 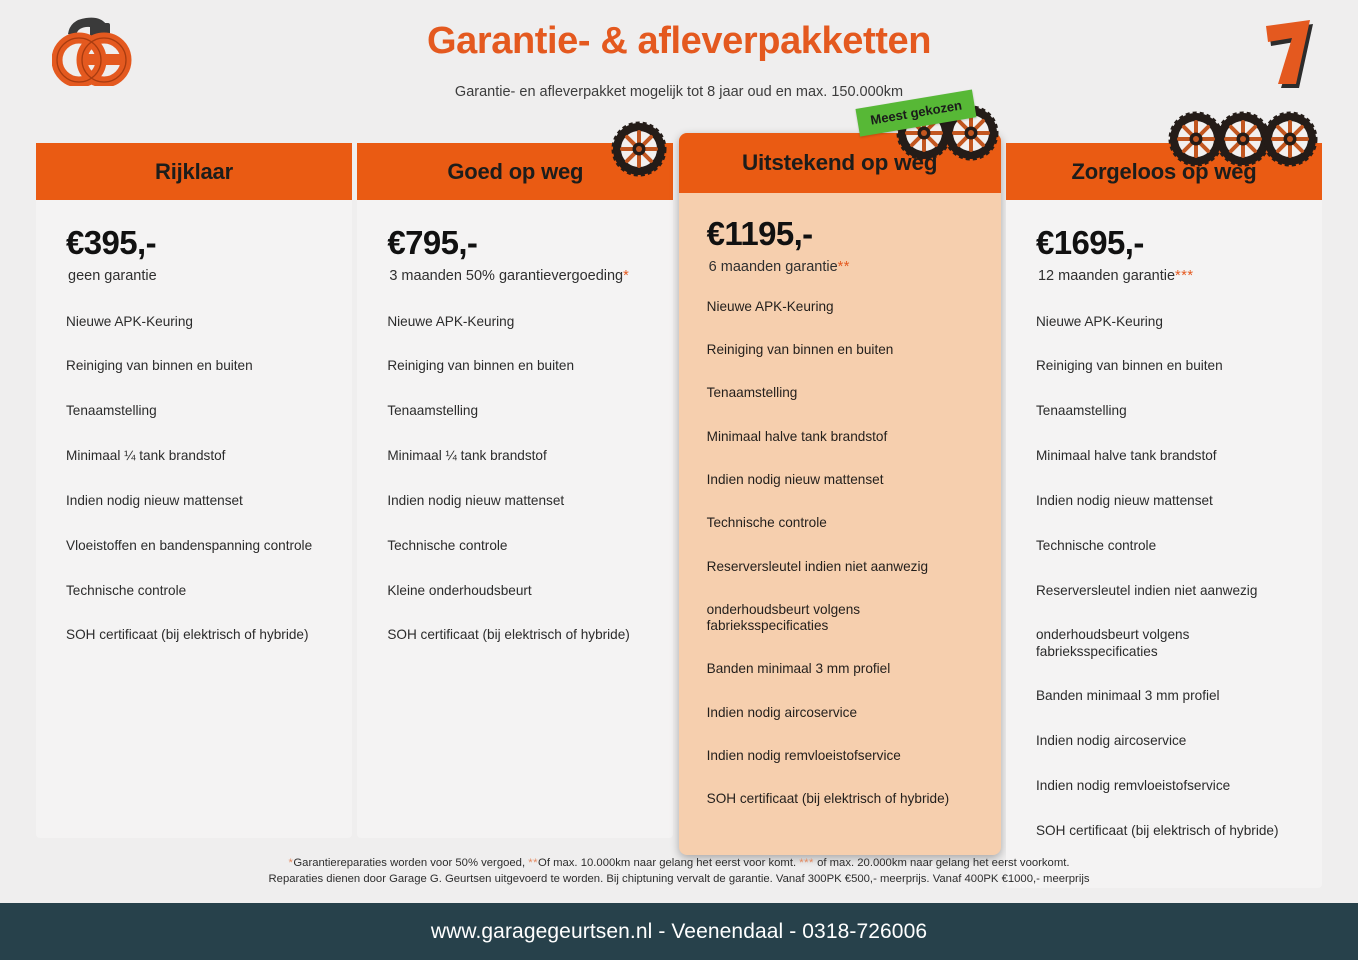 What do you see at coordinates (112, 275) in the screenshot?
I see `warranty-text: geen garantie` at bounding box center [112, 275].